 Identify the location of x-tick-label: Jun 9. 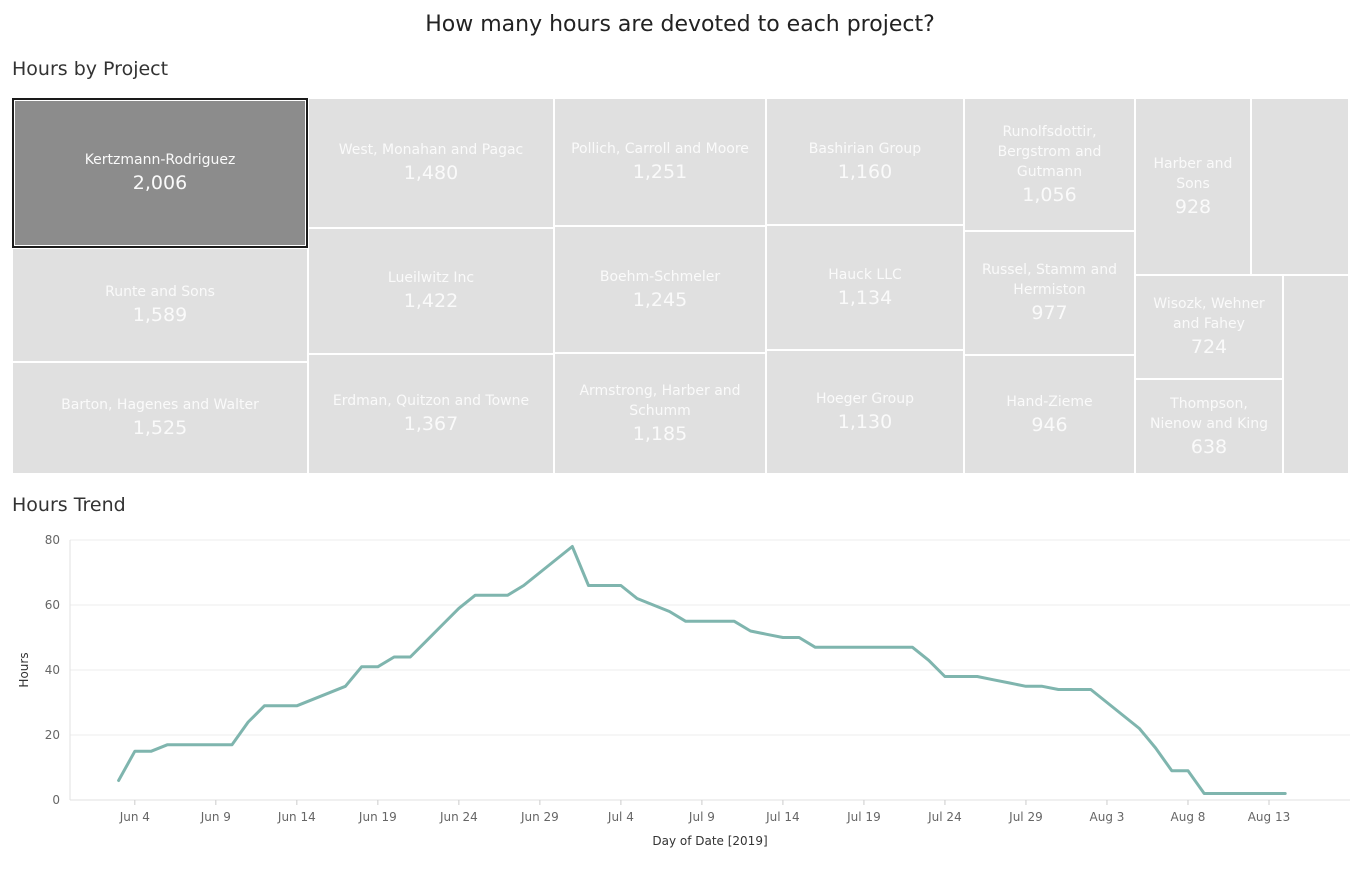
(215, 817).